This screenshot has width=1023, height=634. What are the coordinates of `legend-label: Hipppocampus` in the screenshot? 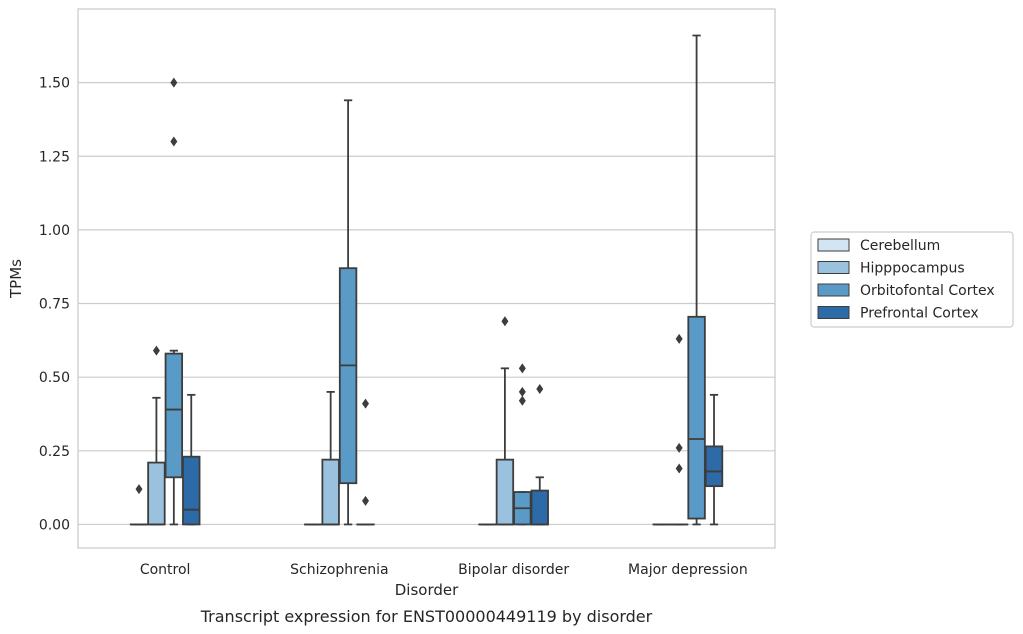 It's located at (912, 269).